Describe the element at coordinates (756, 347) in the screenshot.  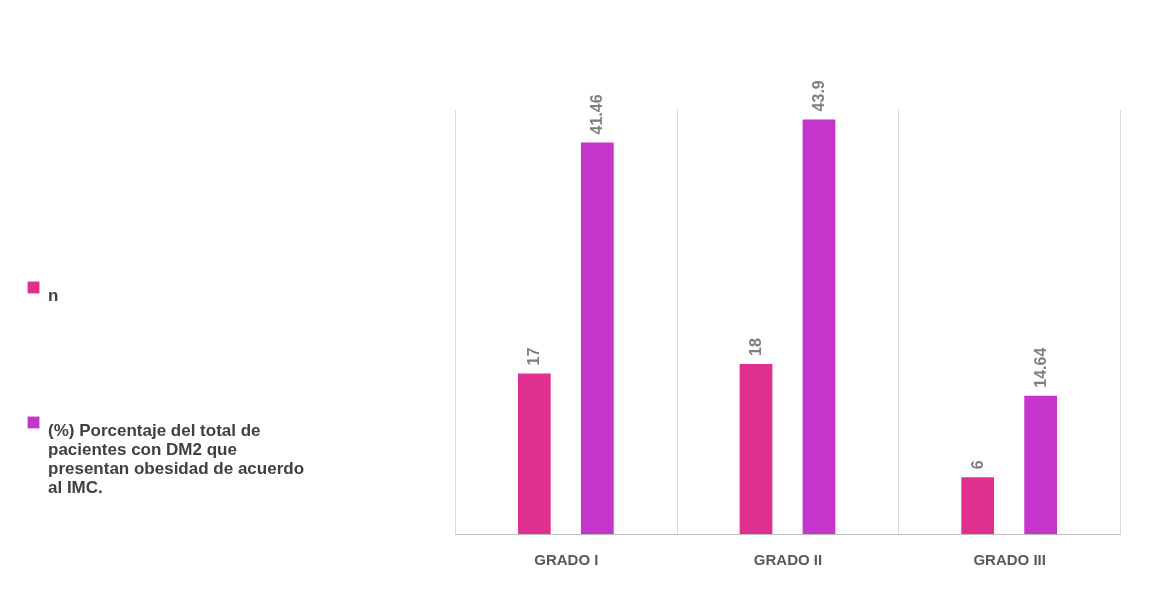
I see `data-label: 18` at that location.